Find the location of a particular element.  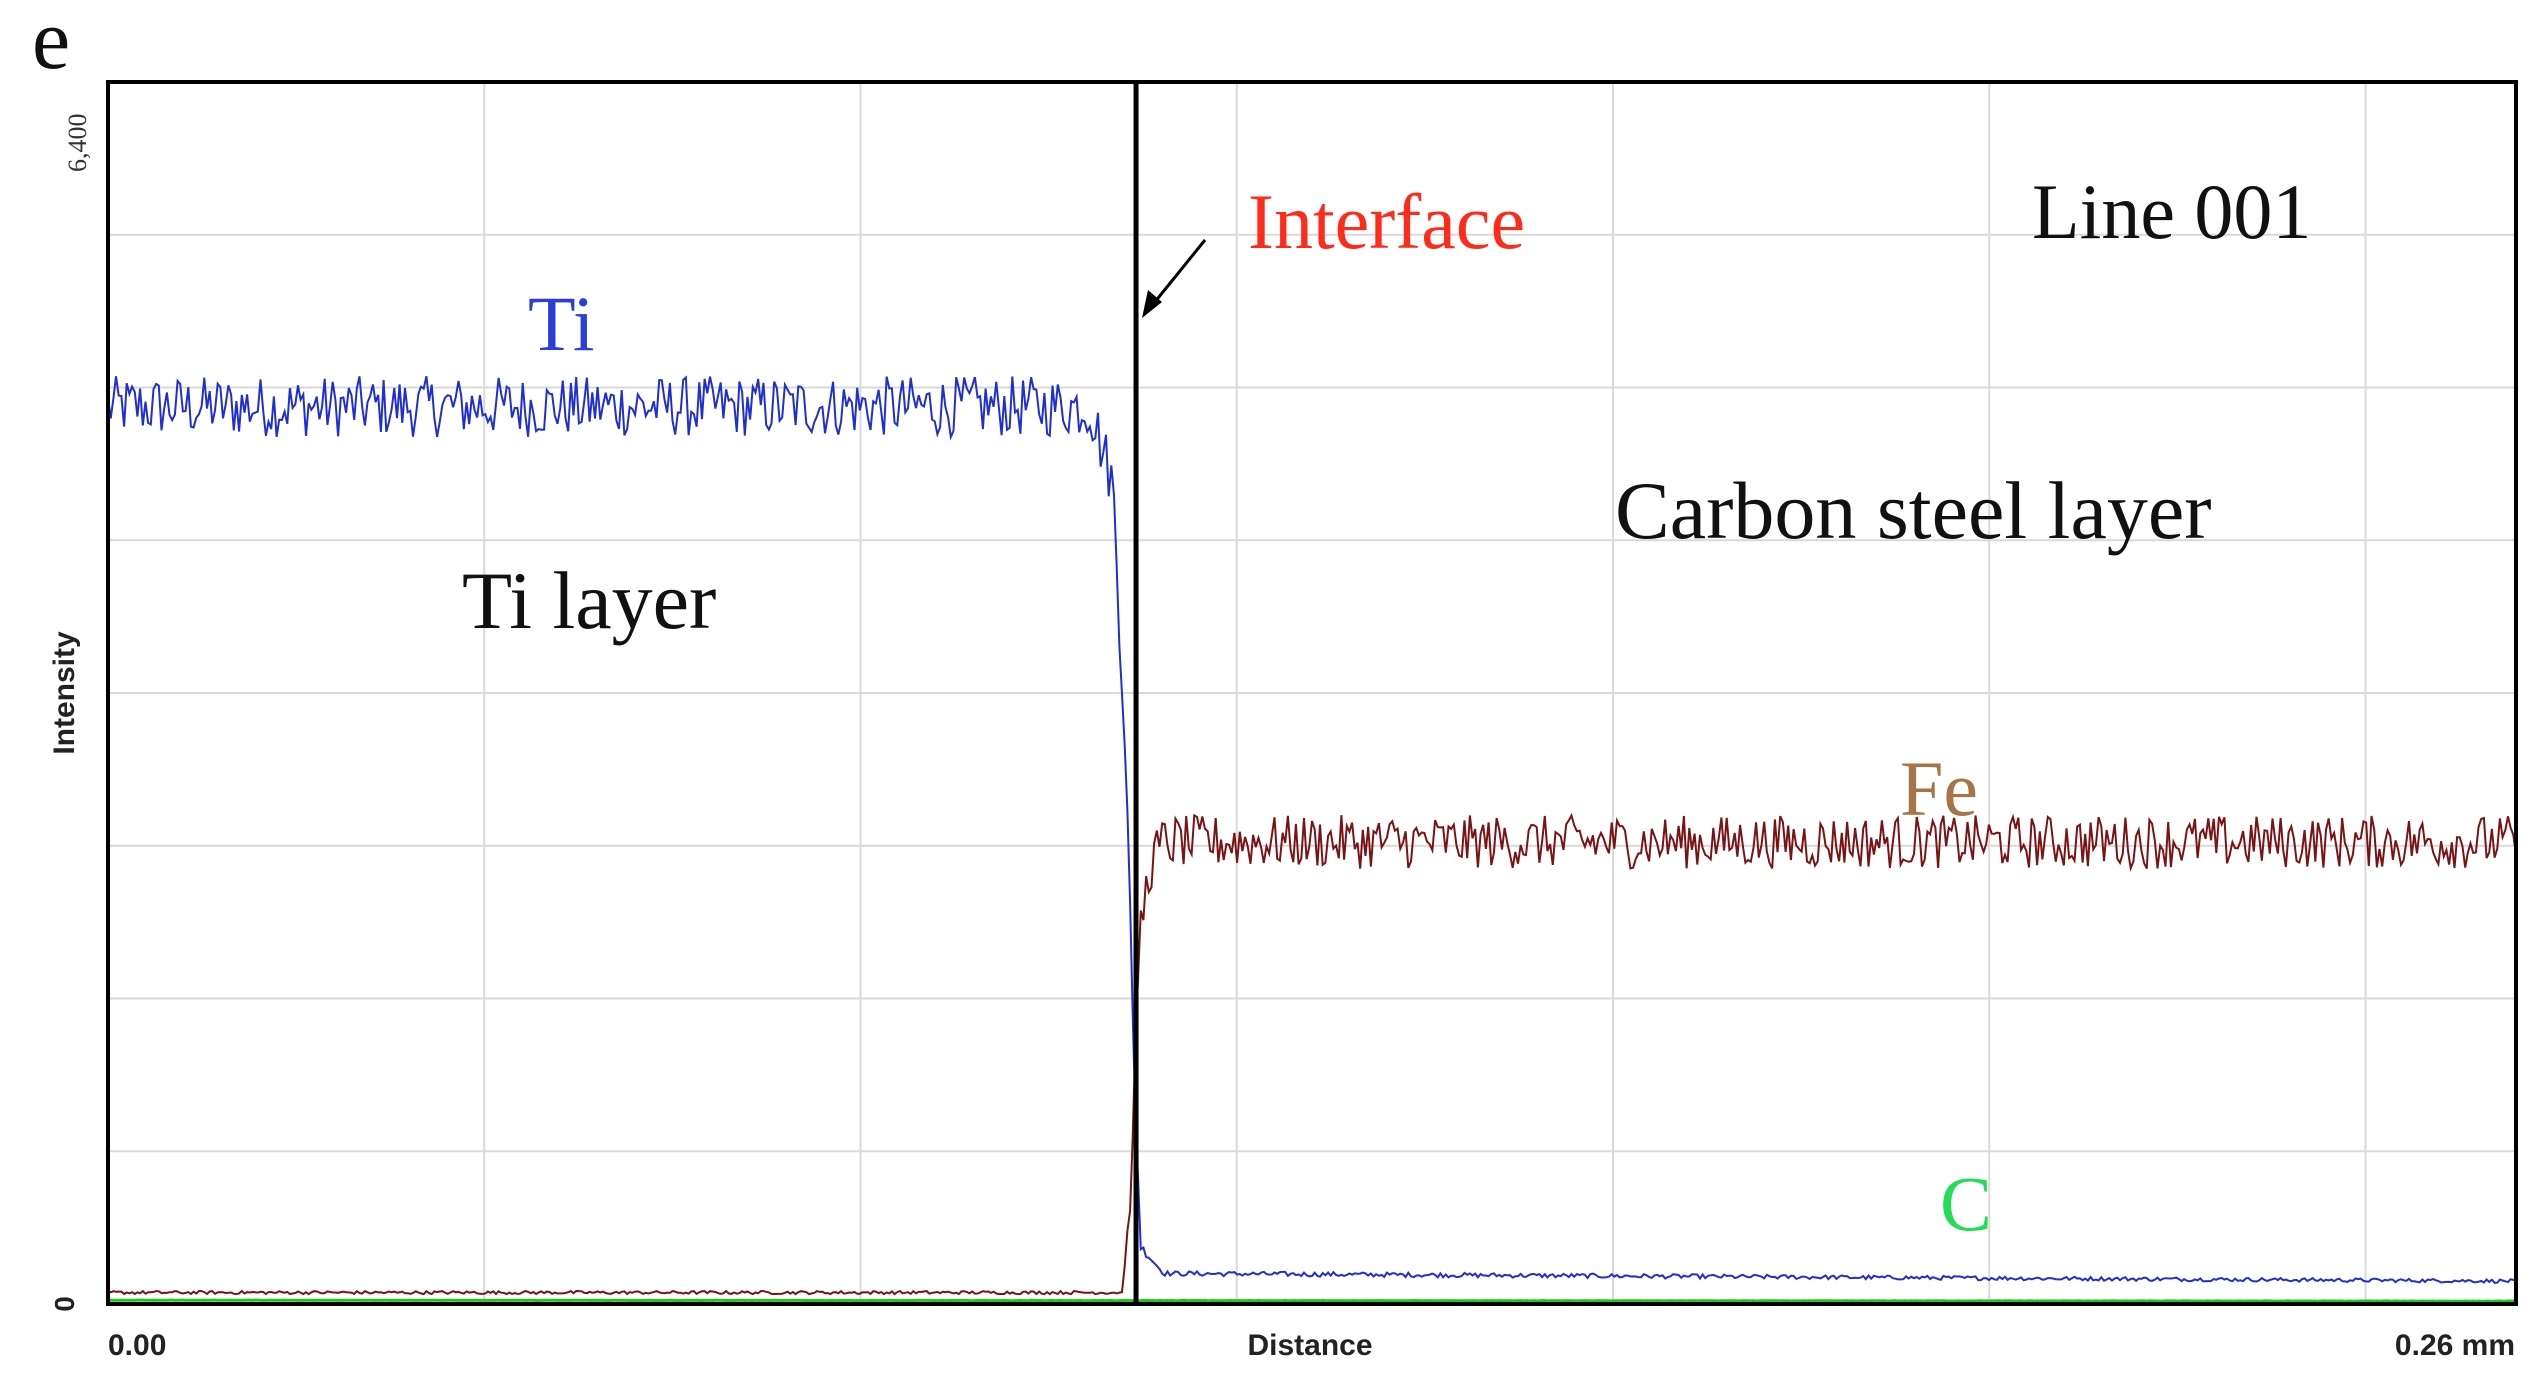

annotation-ti-layer: Ti layer is located at coordinates (589, 600).